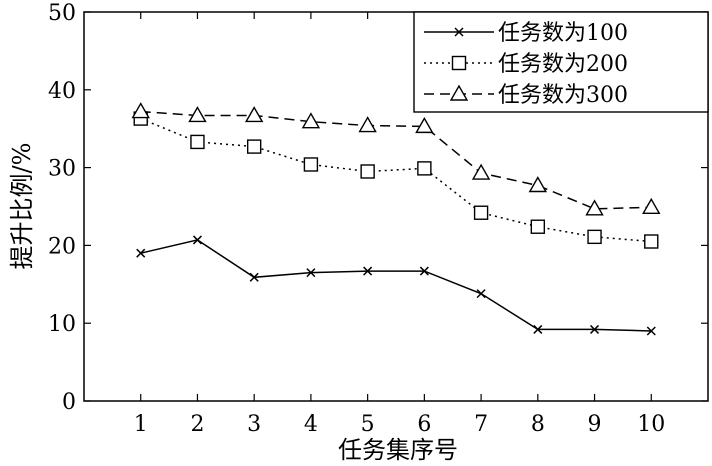  I want to click on x-tick-label: 1, so click(141, 424).